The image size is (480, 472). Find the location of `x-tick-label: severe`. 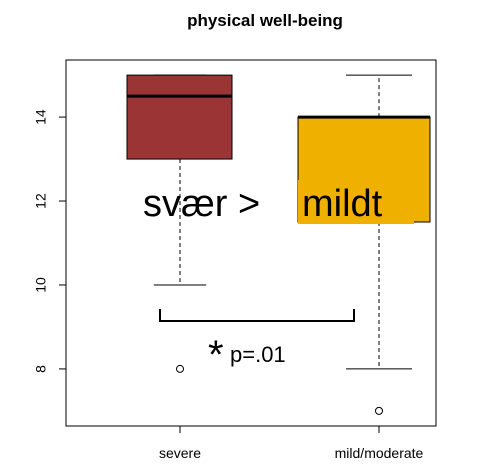

x-tick-label: severe is located at coordinates (180, 453).